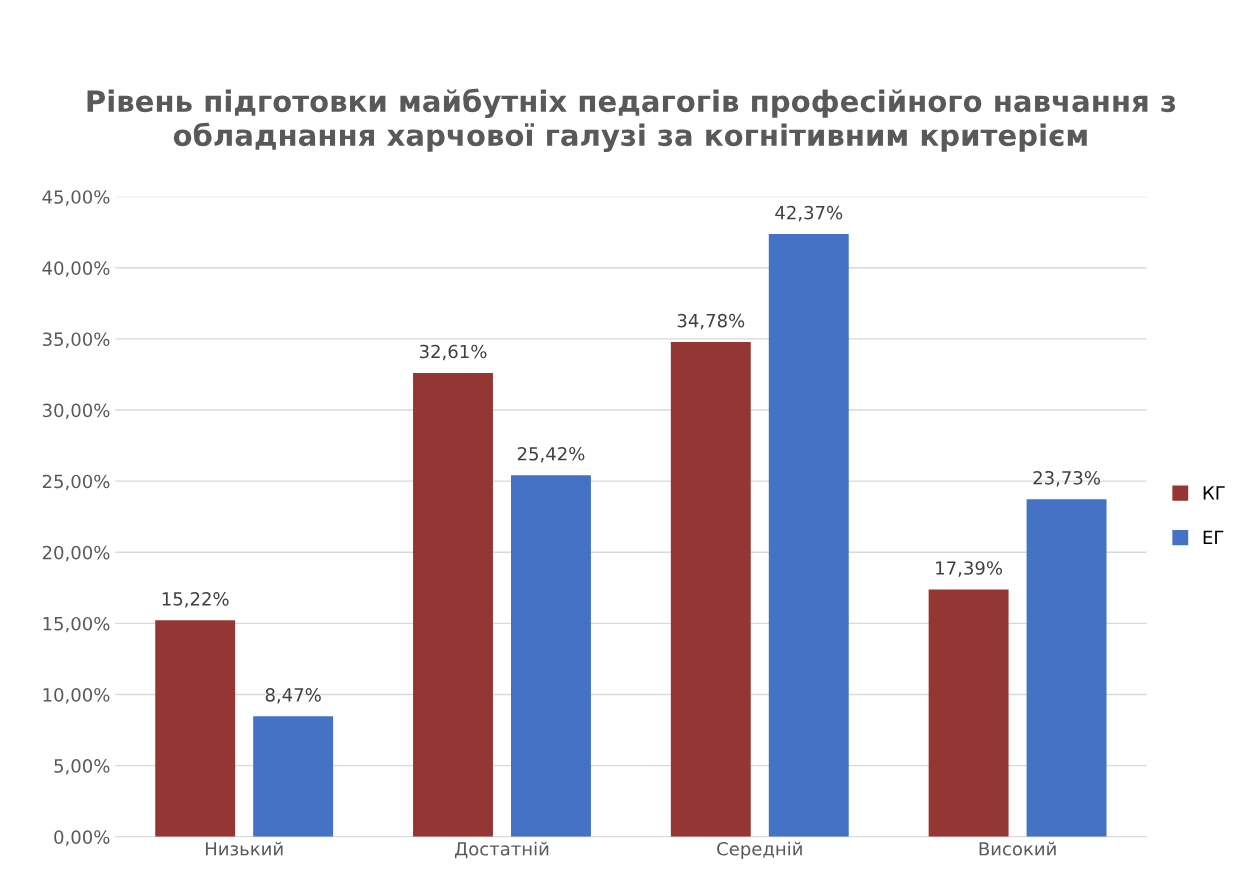 Image resolution: width=1253 pixels, height=894 pixels. What do you see at coordinates (711, 321) in the screenshot?
I see `data-label: 34,78%` at bounding box center [711, 321].